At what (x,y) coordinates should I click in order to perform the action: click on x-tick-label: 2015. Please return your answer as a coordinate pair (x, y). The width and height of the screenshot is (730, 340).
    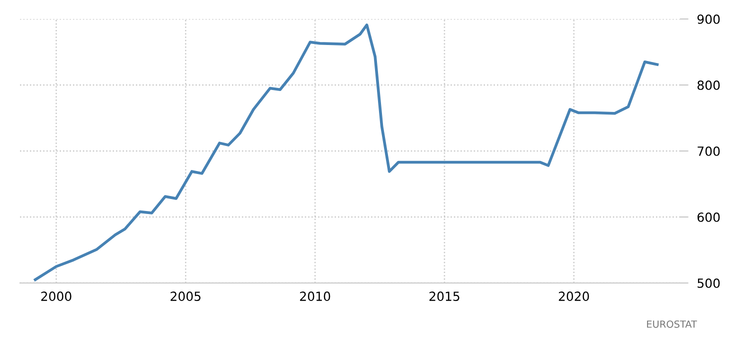
    Looking at the image, I should click on (444, 297).